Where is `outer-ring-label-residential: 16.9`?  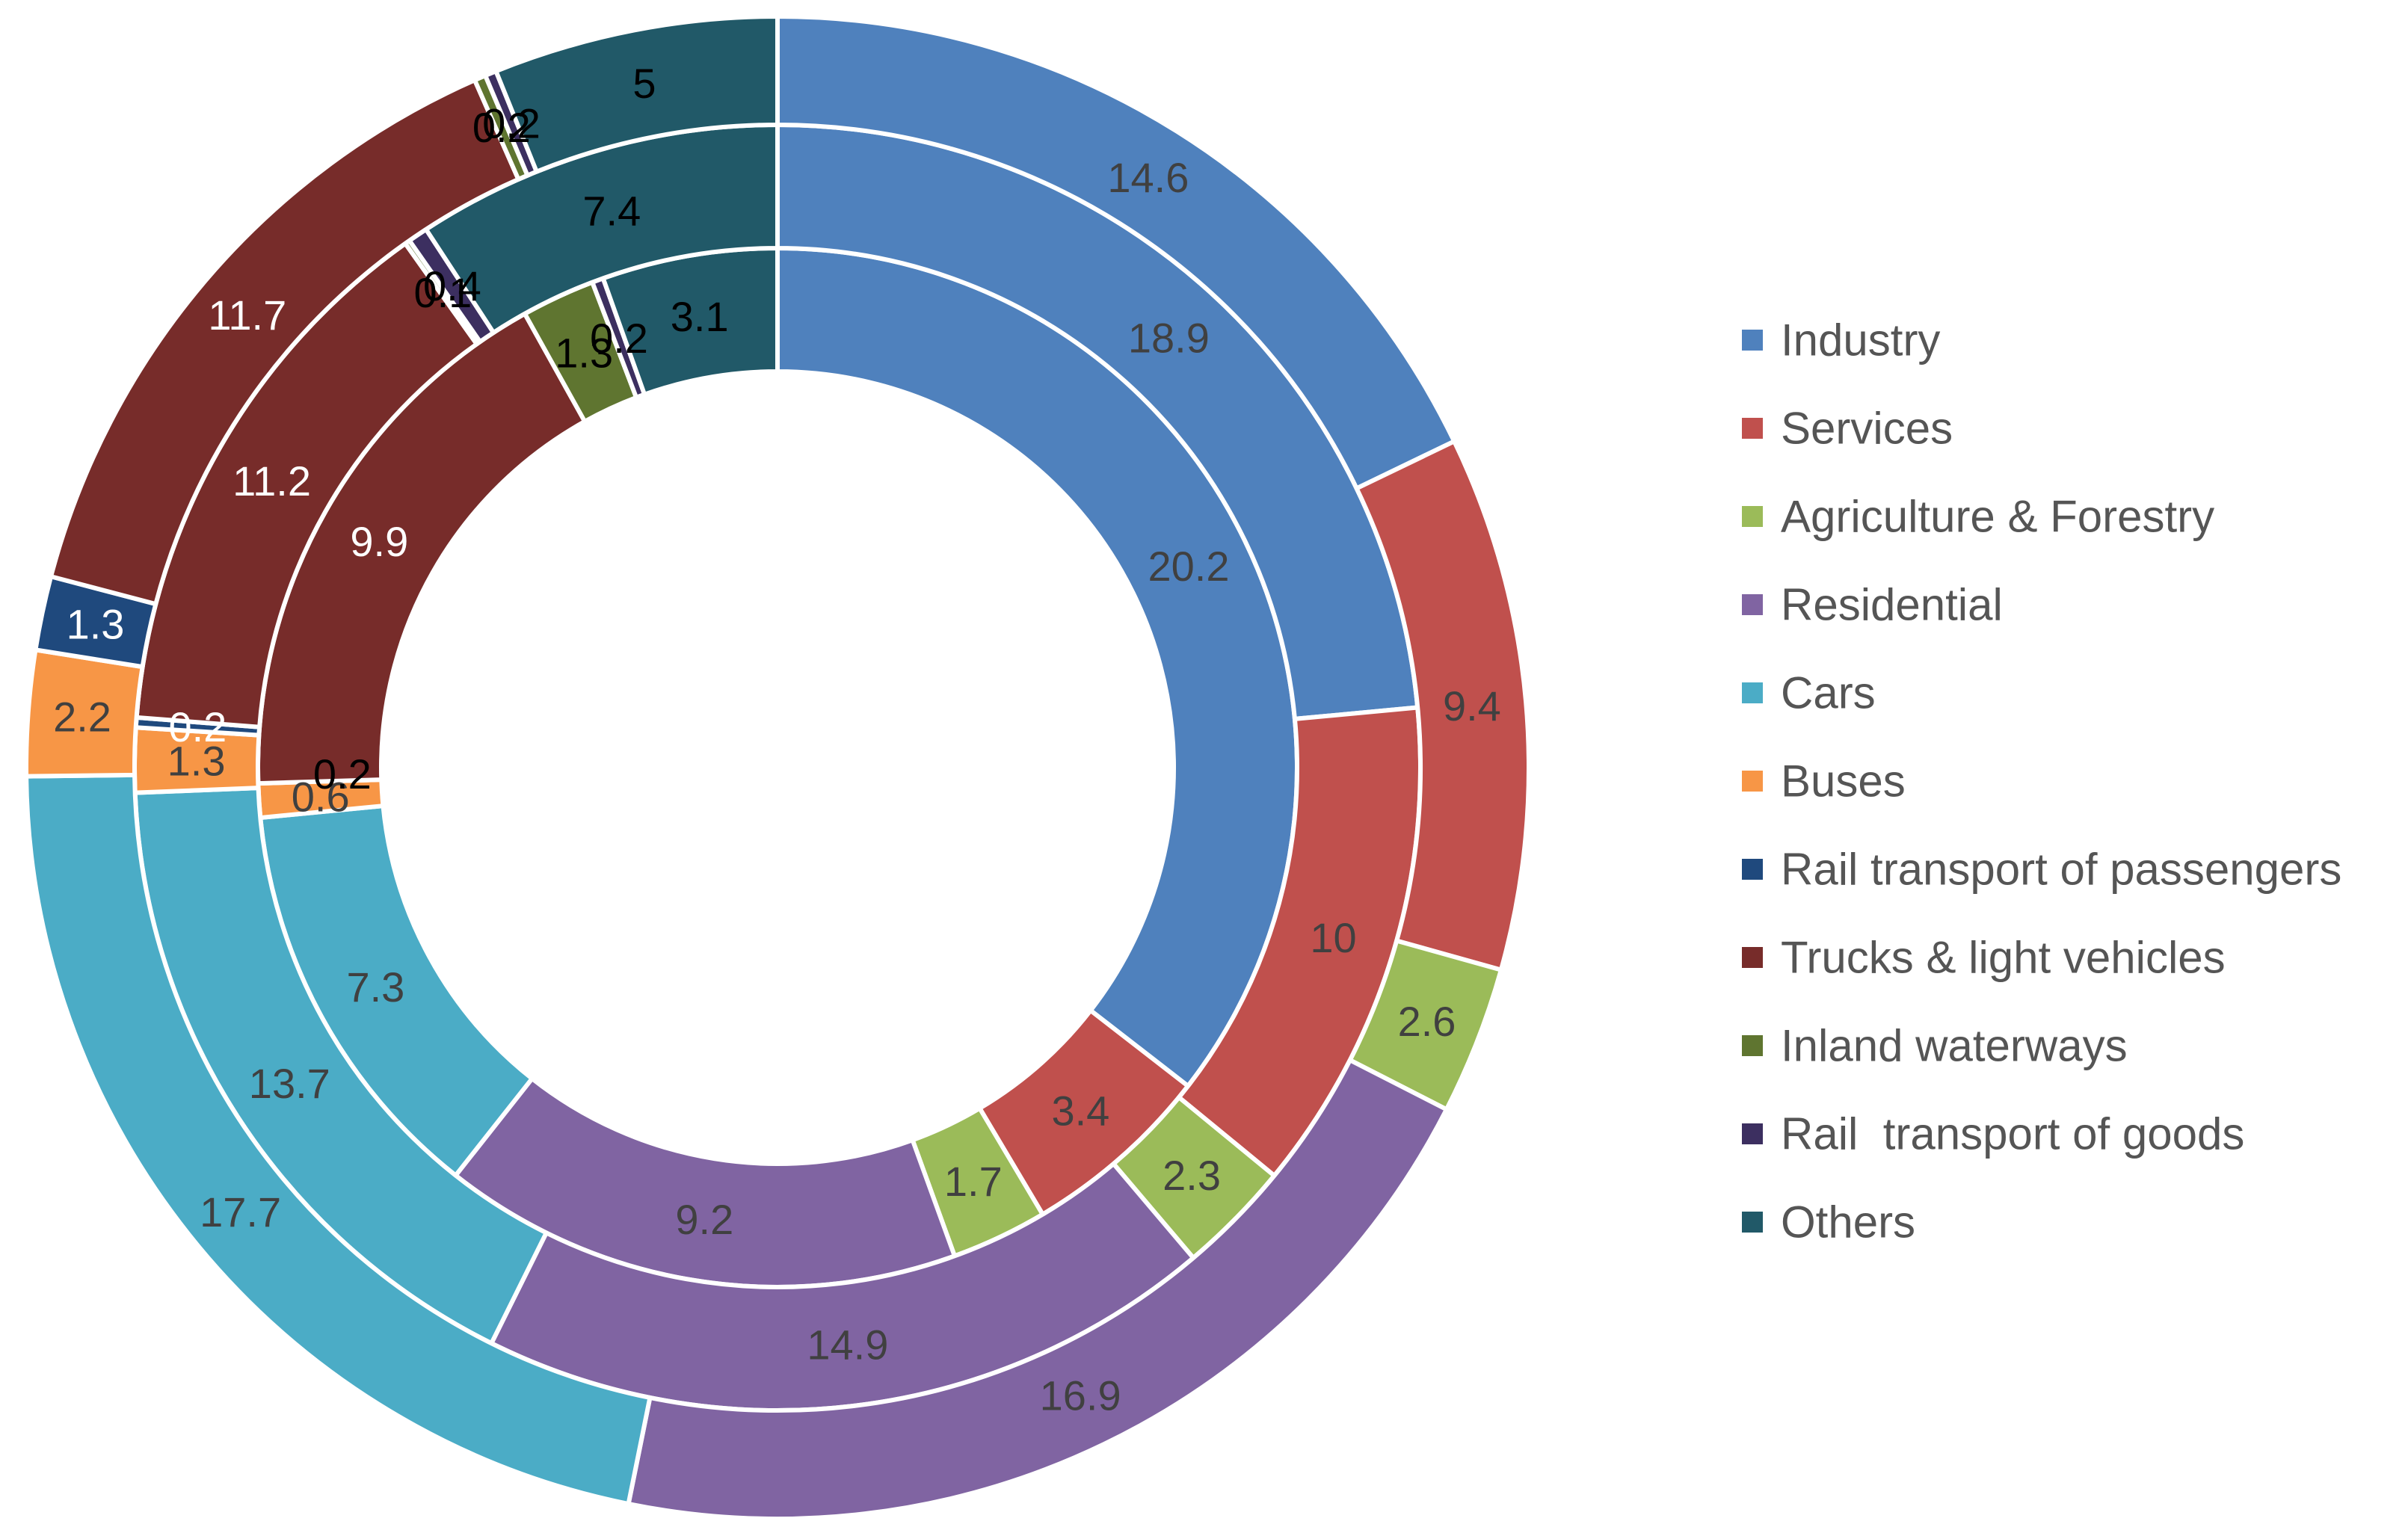
outer-ring-label-residential: 16.9 is located at coordinates (1080, 1396).